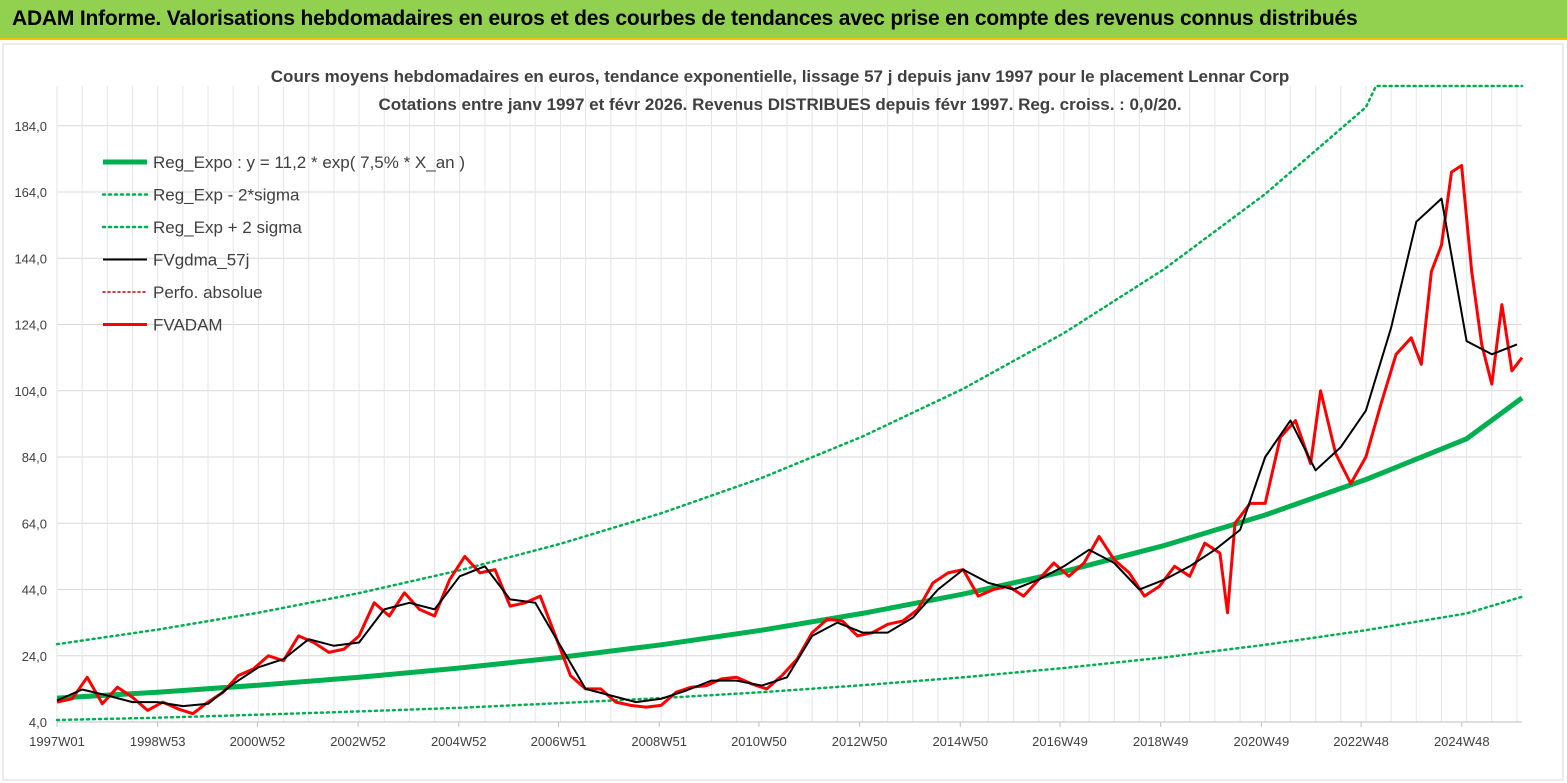 The height and width of the screenshot is (783, 1567). Describe the element at coordinates (38, 722) in the screenshot. I see `y-tick-label: 4,0` at that location.